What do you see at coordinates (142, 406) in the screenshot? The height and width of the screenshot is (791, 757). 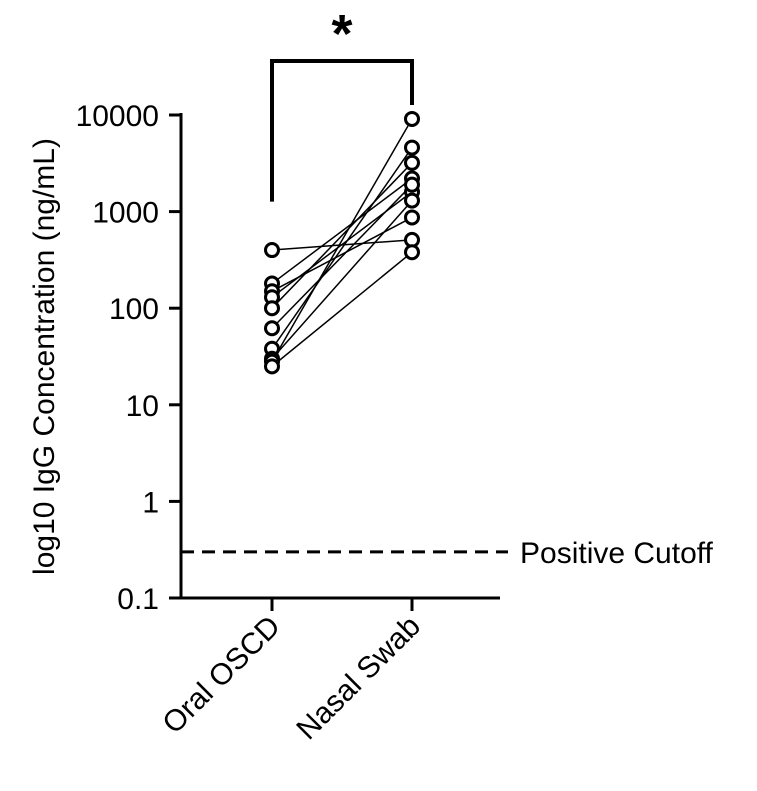 I see `y-tick-label: 10` at bounding box center [142, 406].